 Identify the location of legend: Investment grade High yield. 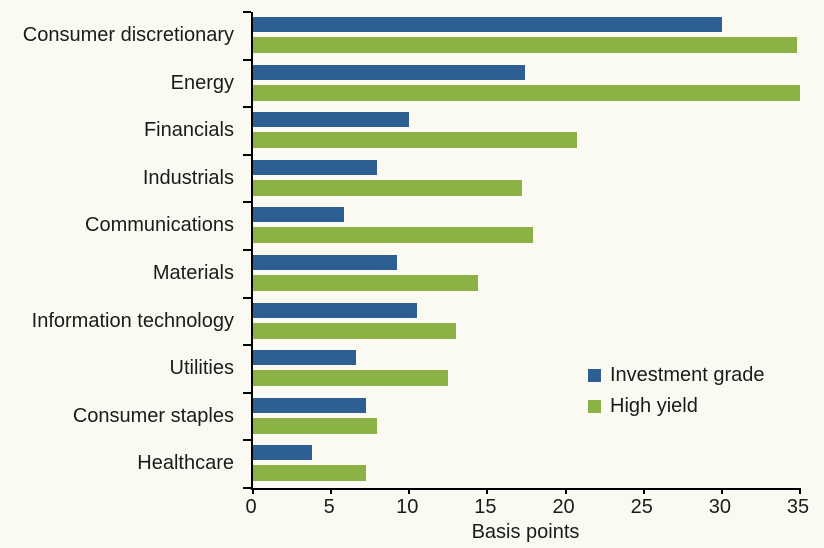
(676, 391).